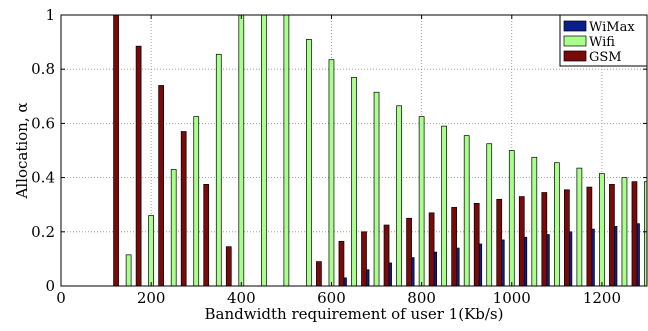 The height and width of the screenshot is (331, 648). Describe the element at coordinates (354, 314) in the screenshot. I see `x-axis-title: Bandwidth requirement of user 1(Kb/s)` at that location.